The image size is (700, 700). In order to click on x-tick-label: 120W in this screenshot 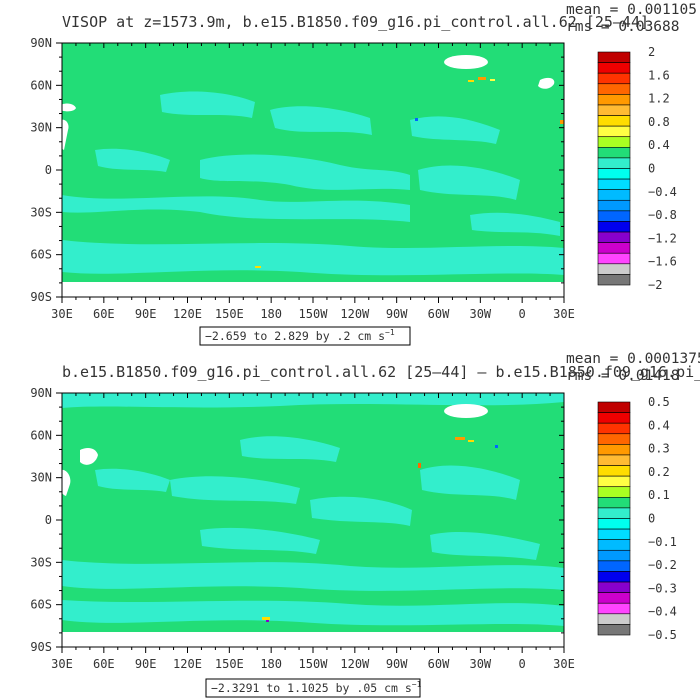, I will do `click(355, 314)`.